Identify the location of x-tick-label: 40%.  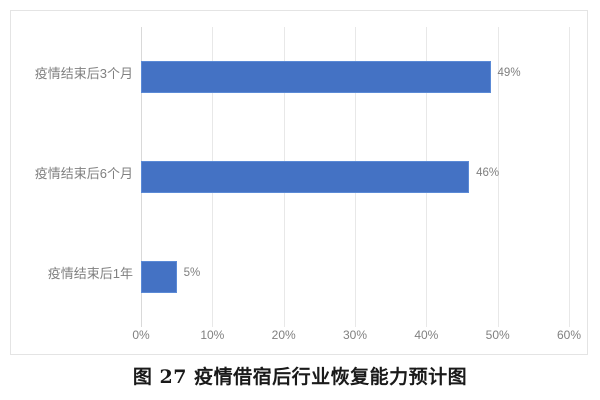
(426, 335).